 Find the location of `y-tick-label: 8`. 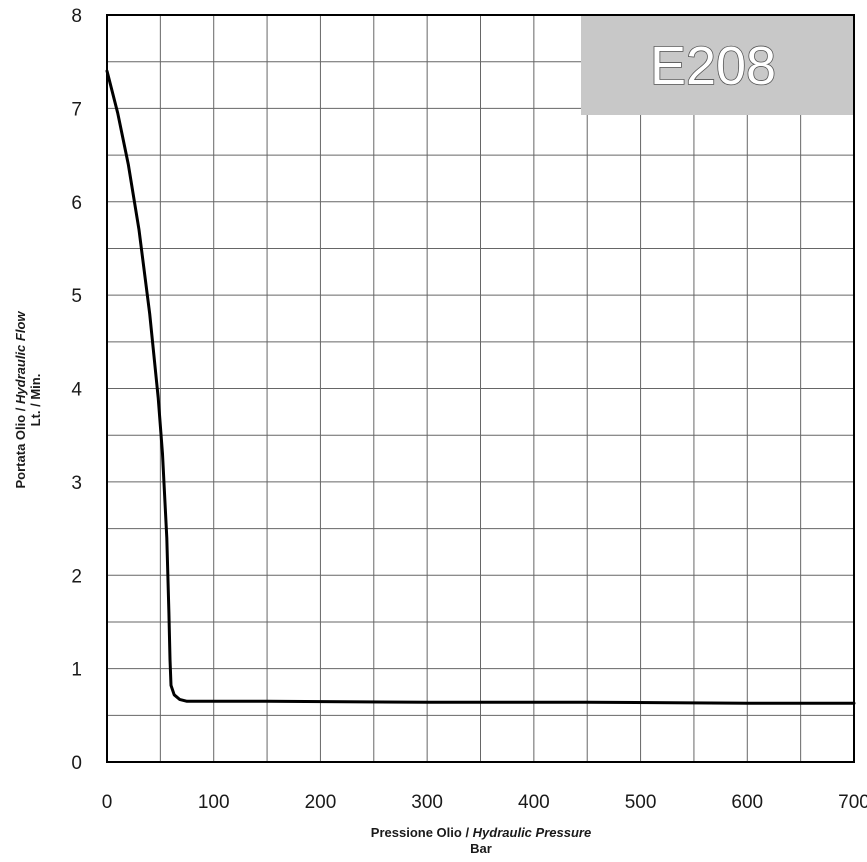

y-tick-label: 8 is located at coordinates (76, 16).